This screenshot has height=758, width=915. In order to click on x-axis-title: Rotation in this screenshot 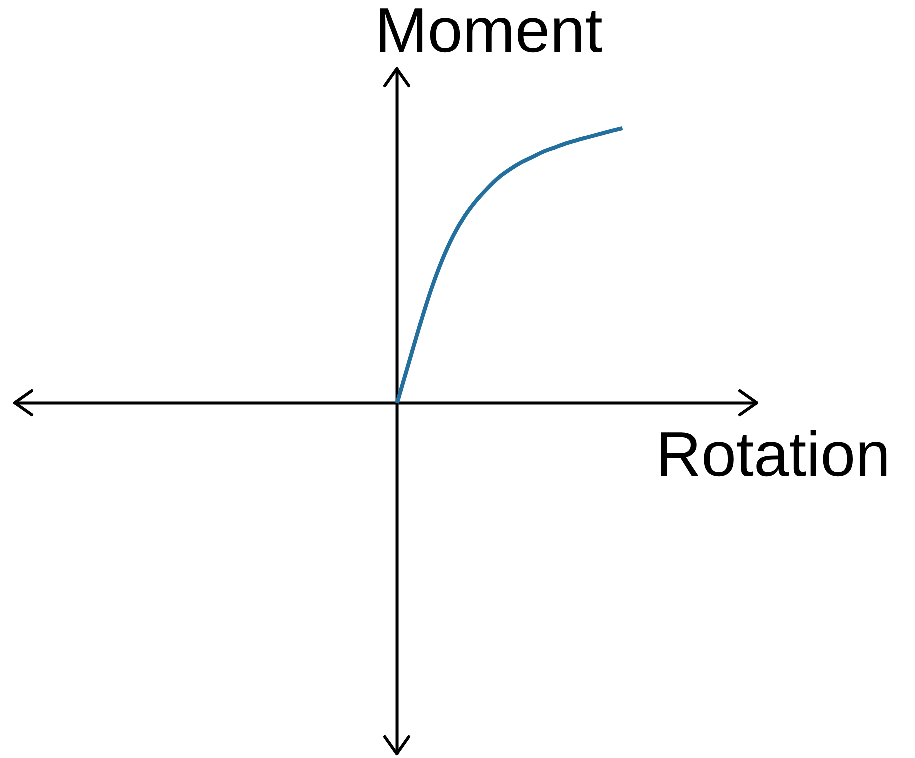, I will do `click(773, 455)`.